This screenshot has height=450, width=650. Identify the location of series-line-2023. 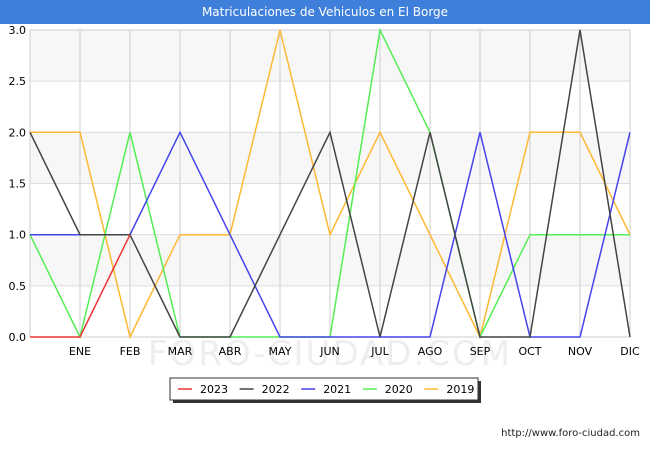
(80, 286).